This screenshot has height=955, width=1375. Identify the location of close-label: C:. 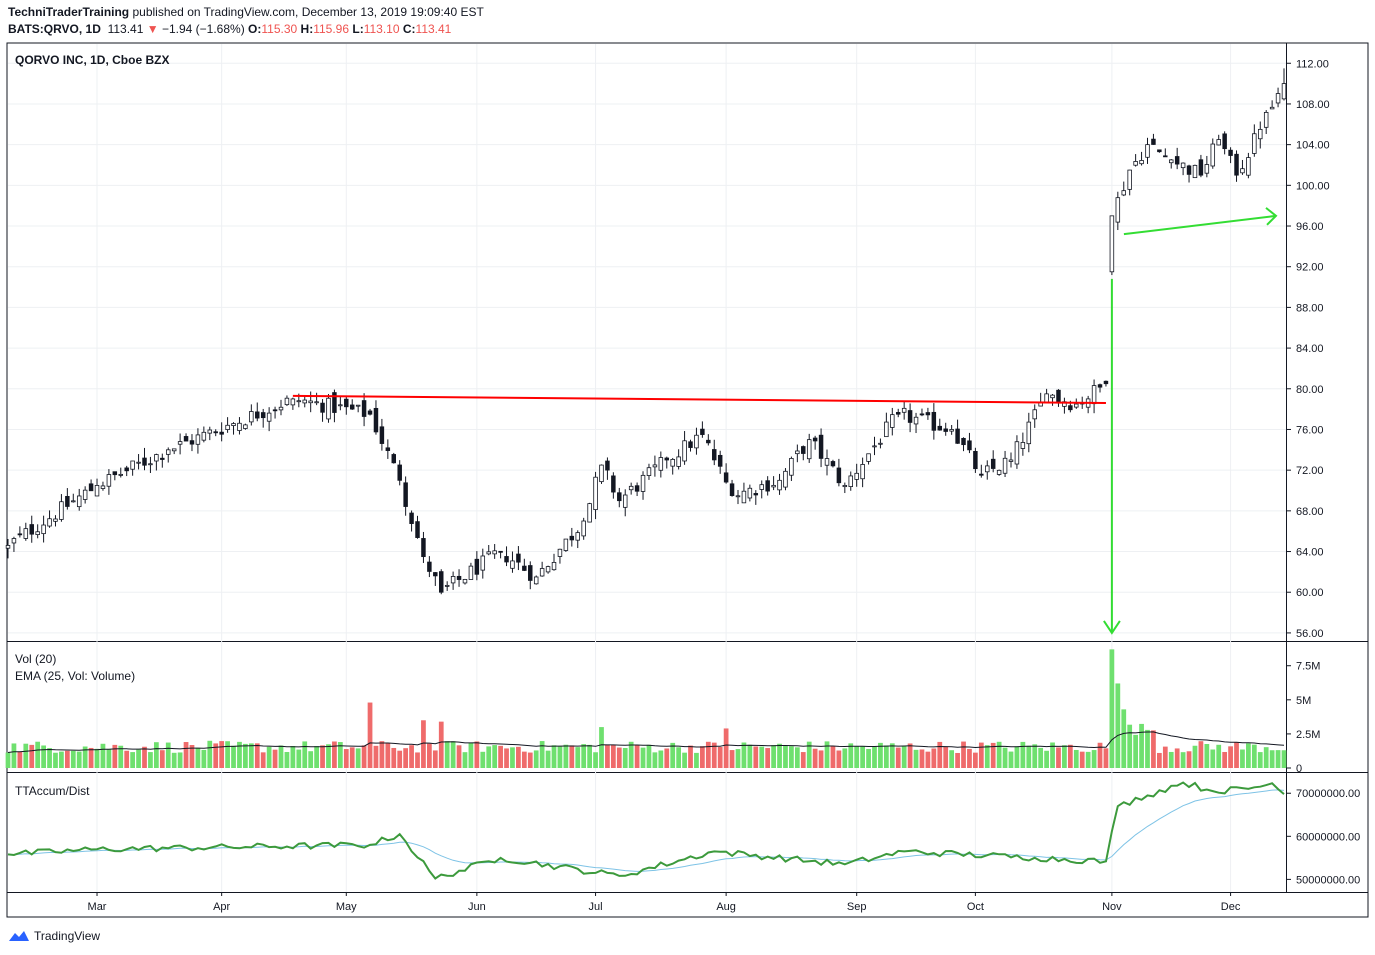
(409, 29).